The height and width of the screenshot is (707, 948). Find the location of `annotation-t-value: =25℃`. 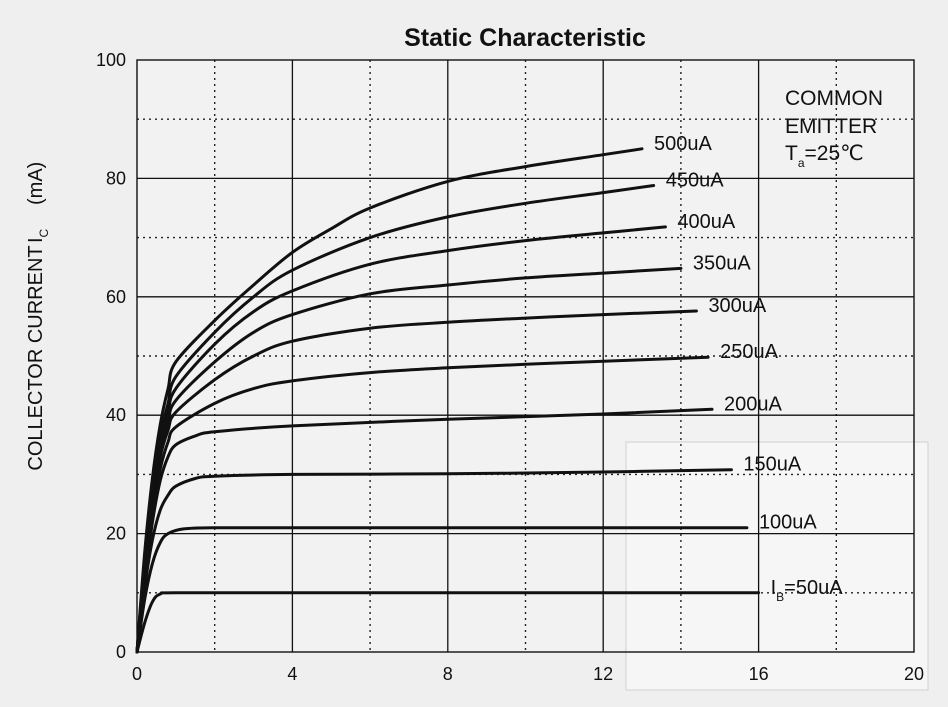

annotation-t-value: =25℃ is located at coordinates (834, 153).